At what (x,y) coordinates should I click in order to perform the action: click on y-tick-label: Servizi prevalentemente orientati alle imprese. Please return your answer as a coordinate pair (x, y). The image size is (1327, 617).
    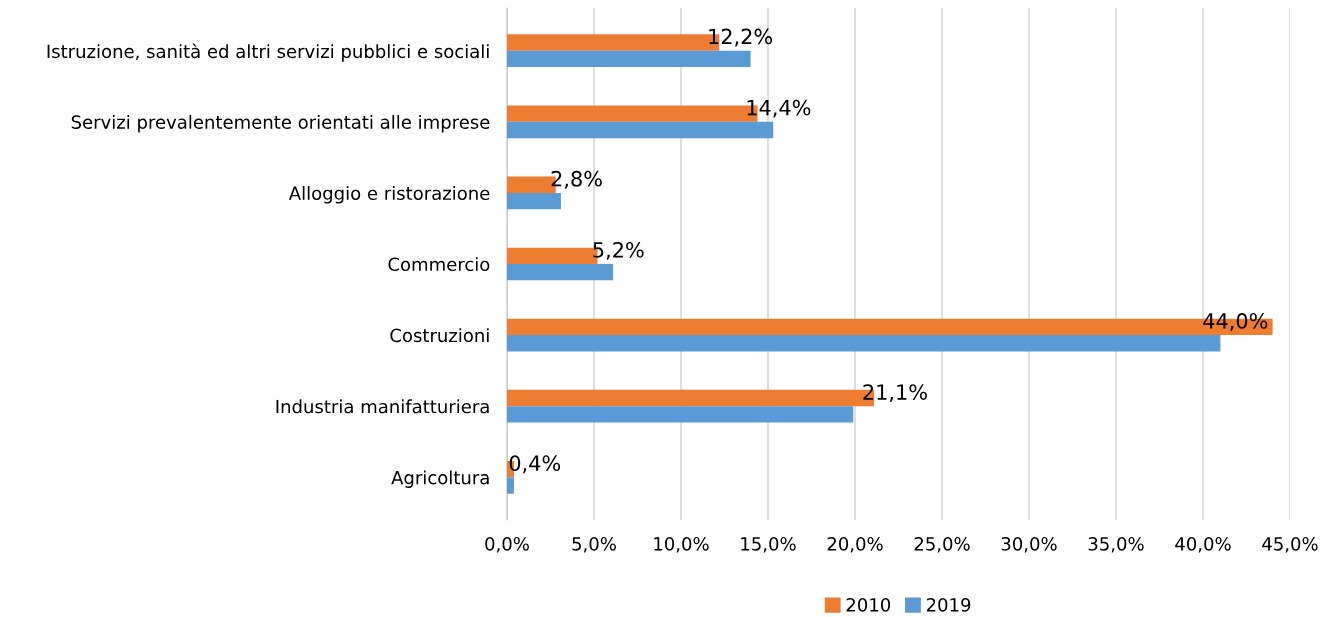
    Looking at the image, I should click on (280, 123).